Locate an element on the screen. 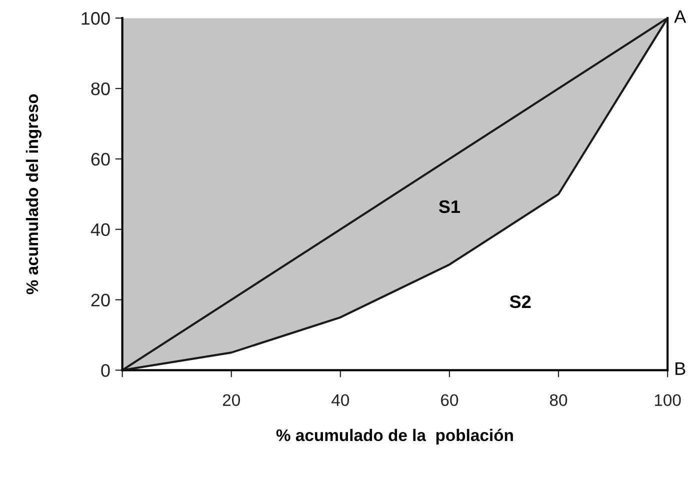  y-tick-label: 20 is located at coordinates (100, 300).